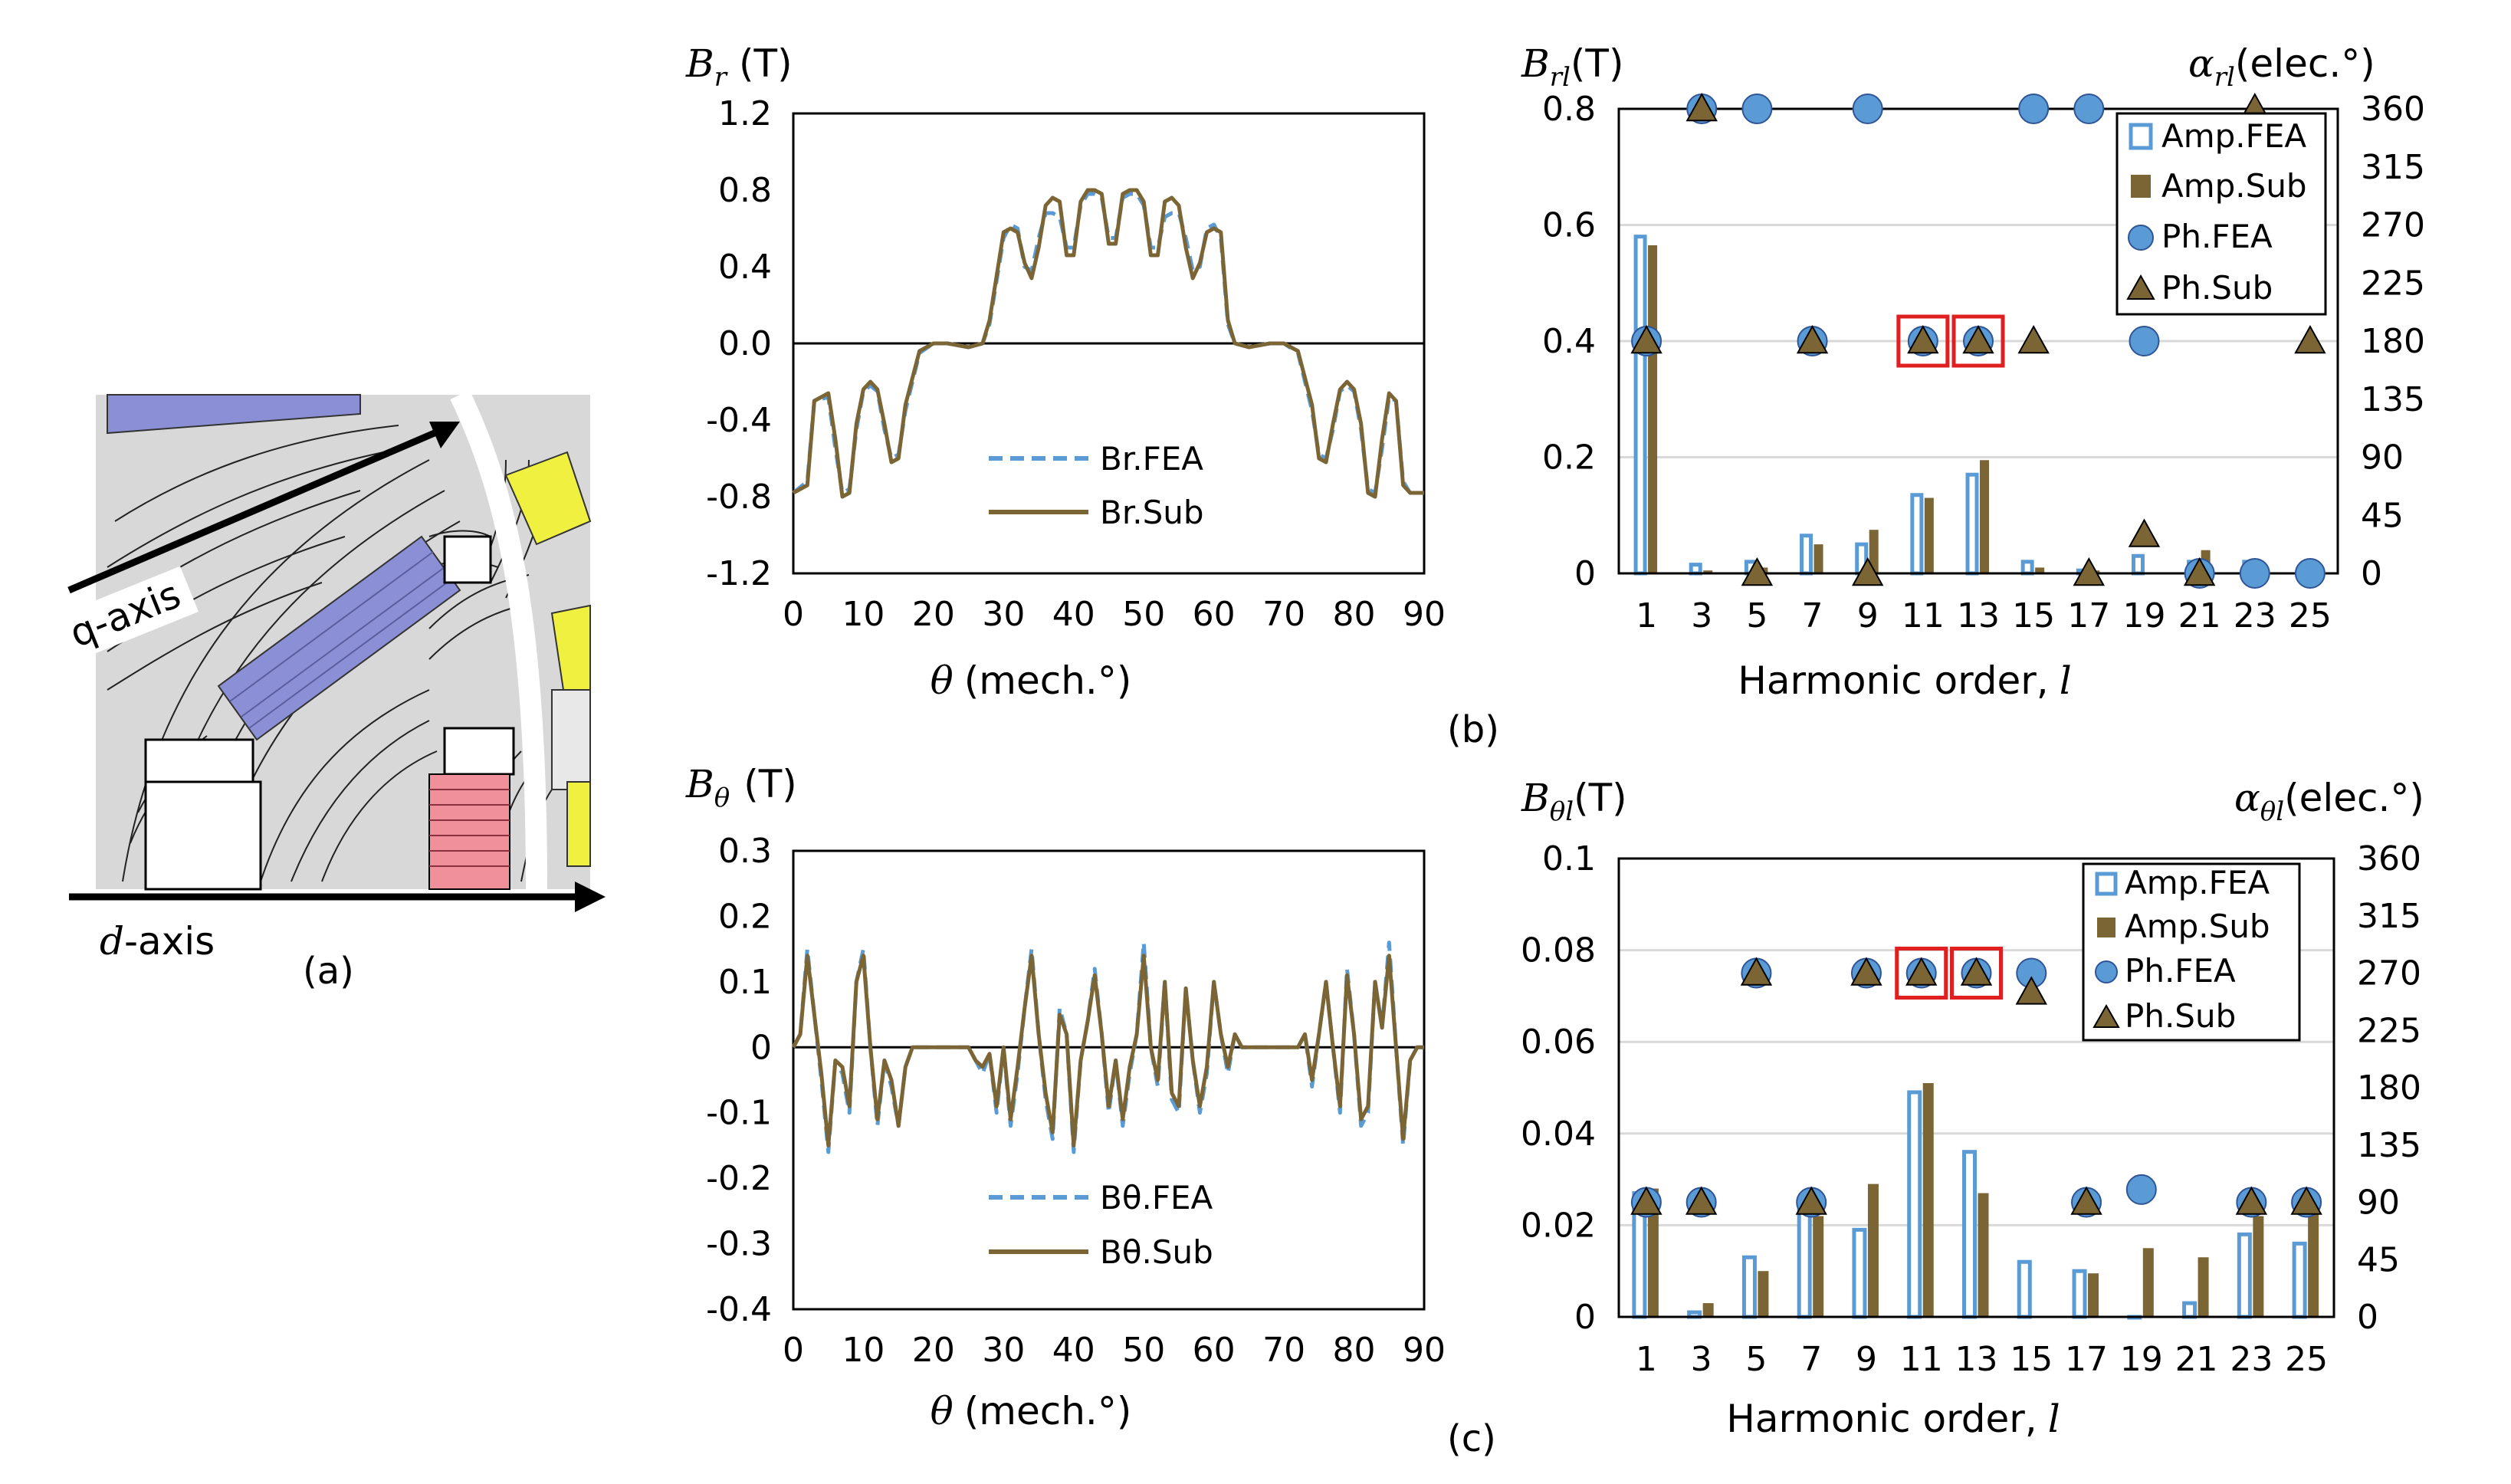 The image size is (2511, 1484). I want to click on motor-cross-section-diagram: q-axis d-axis (a), so click(331, 691).